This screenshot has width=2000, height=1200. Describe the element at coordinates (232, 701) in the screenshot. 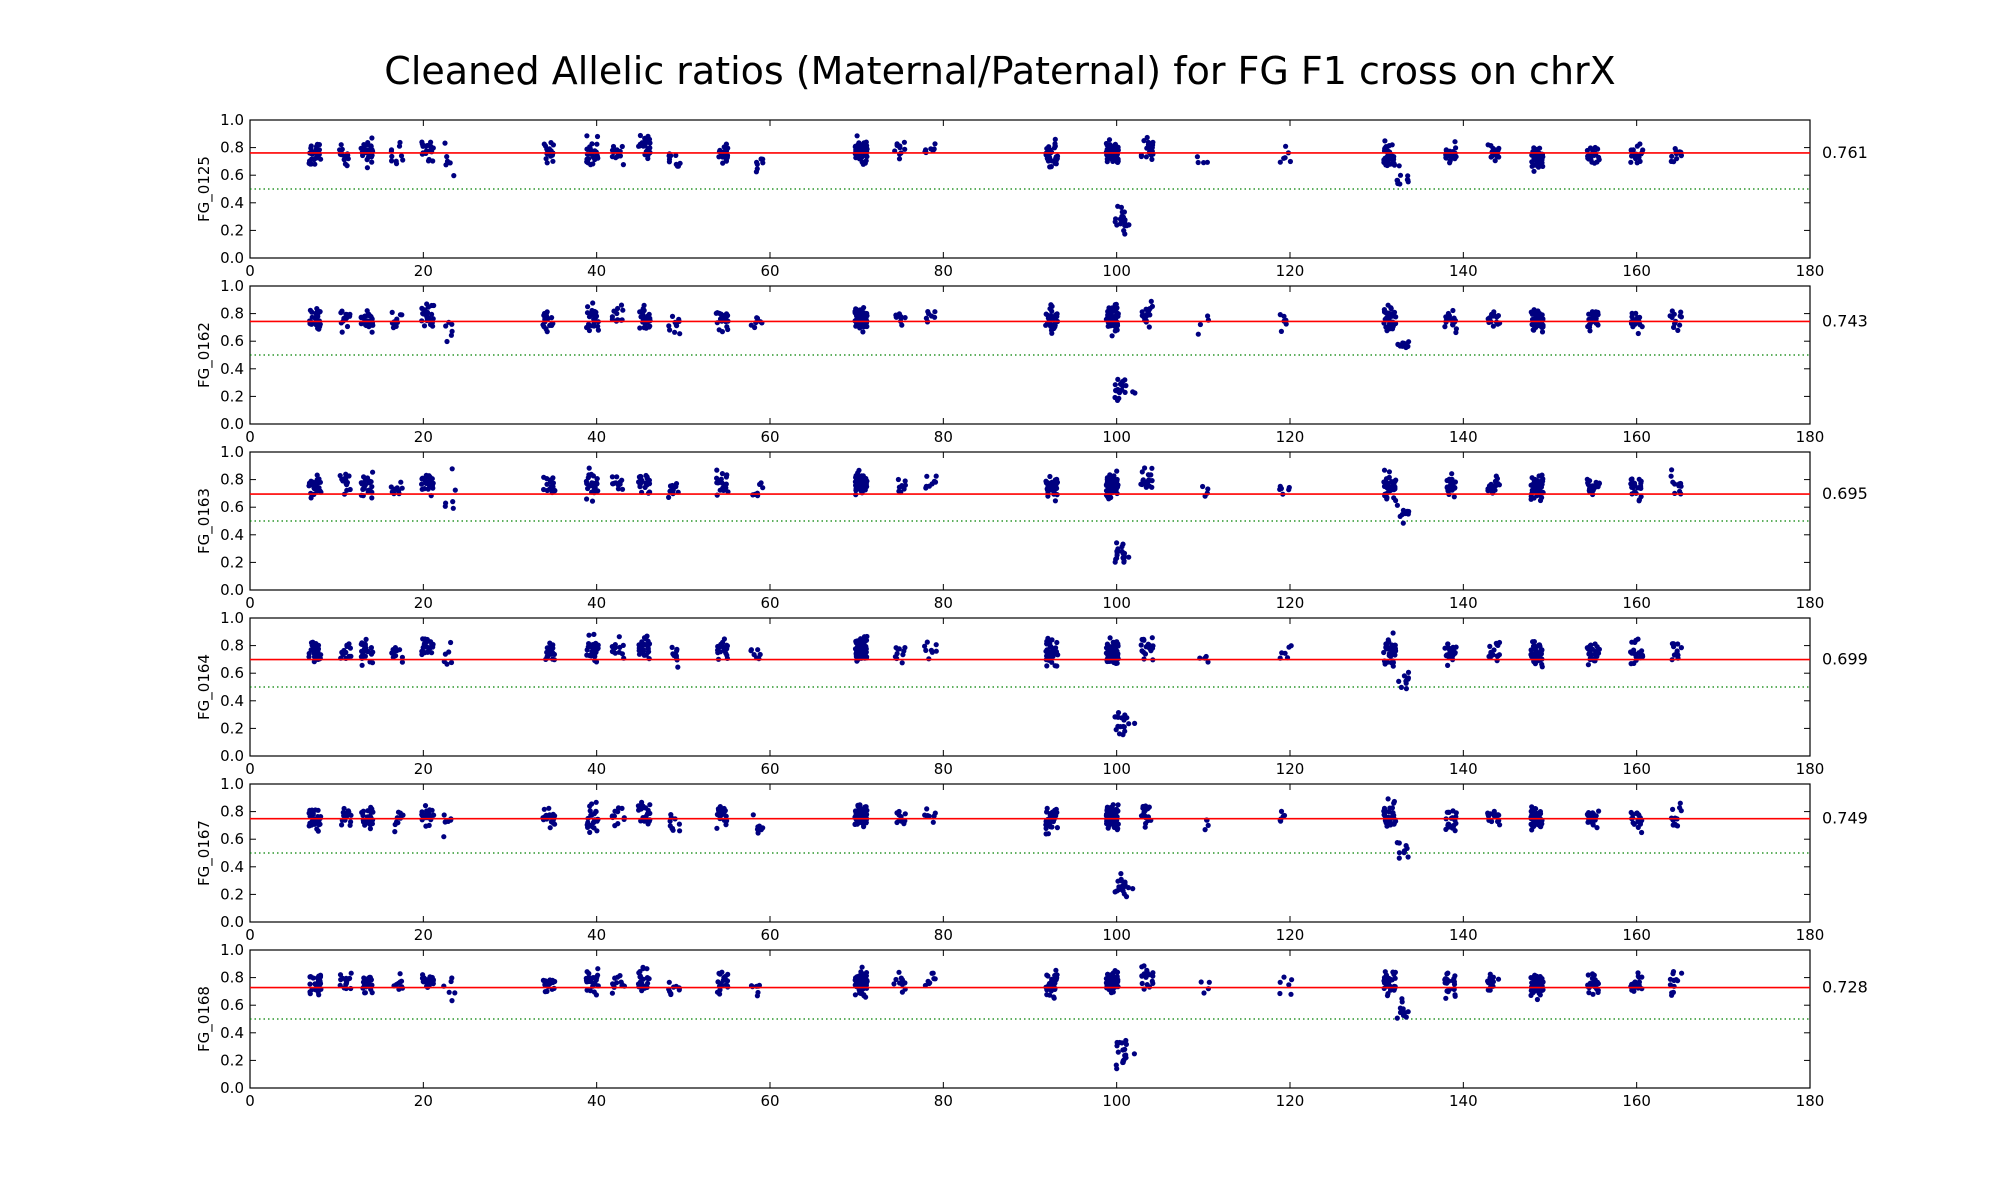

I see `y-tick-label: 0.4` at that location.